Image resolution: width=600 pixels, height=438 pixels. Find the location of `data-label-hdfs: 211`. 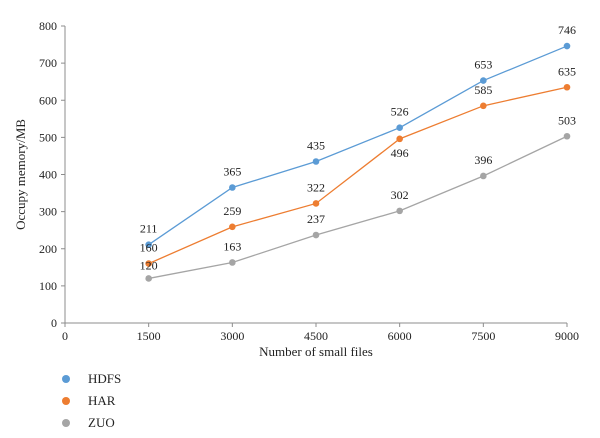

data-label-hdfs: 211 is located at coordinates (149, 229).